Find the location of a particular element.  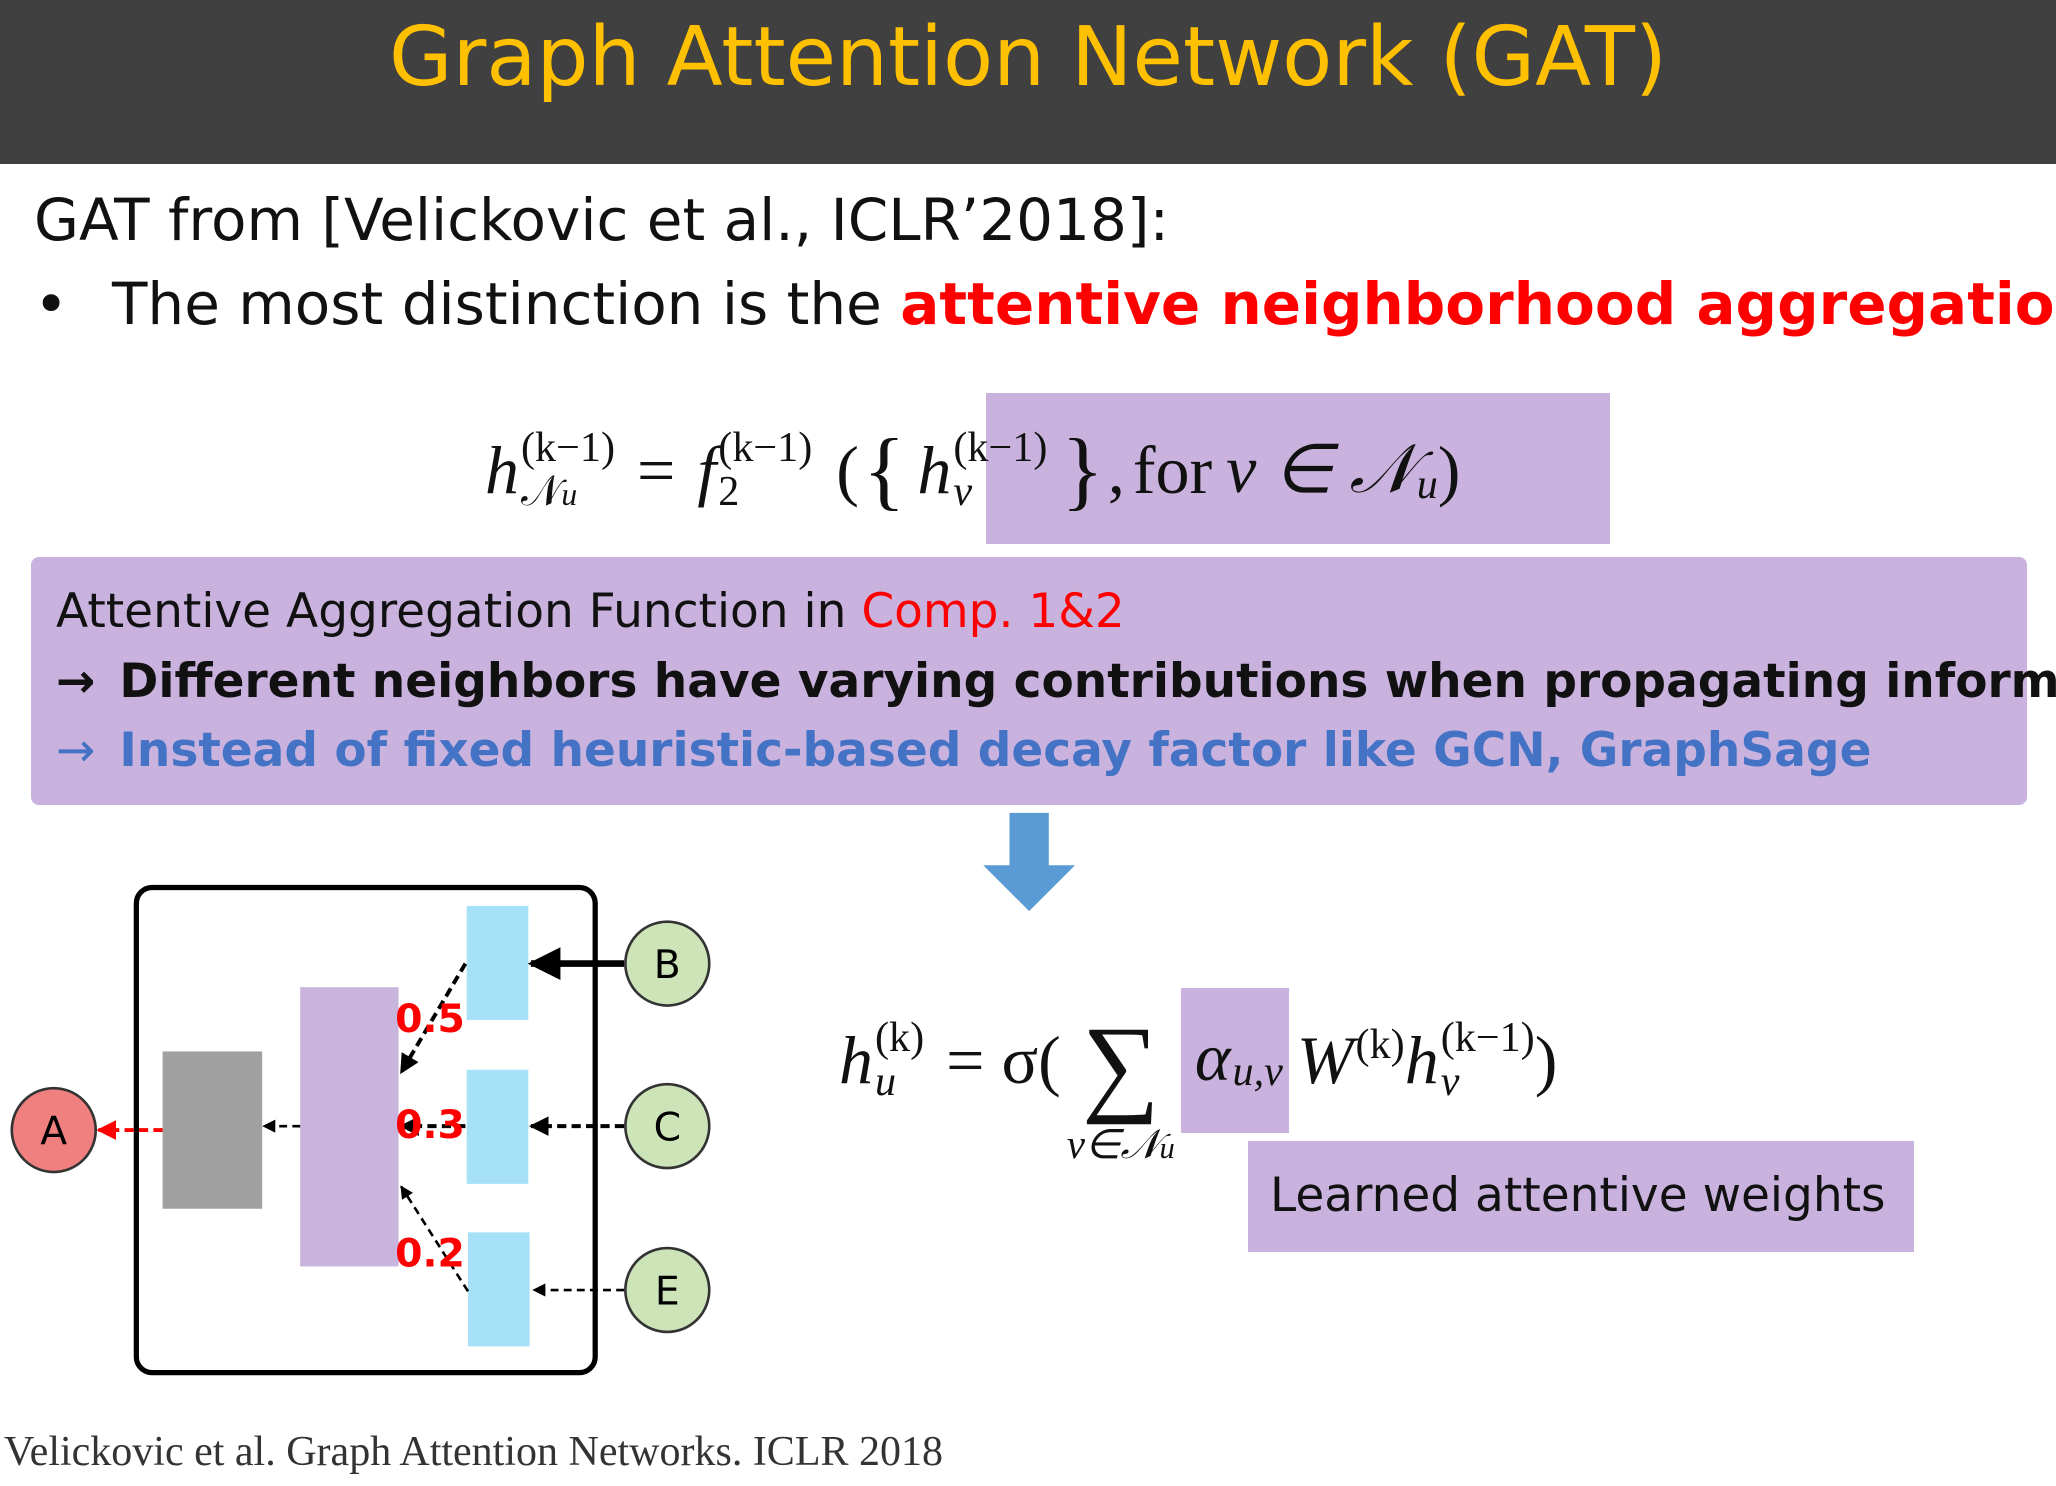

sup-sub: (k−1) 𝒩u is located at coordinates (568, 469).